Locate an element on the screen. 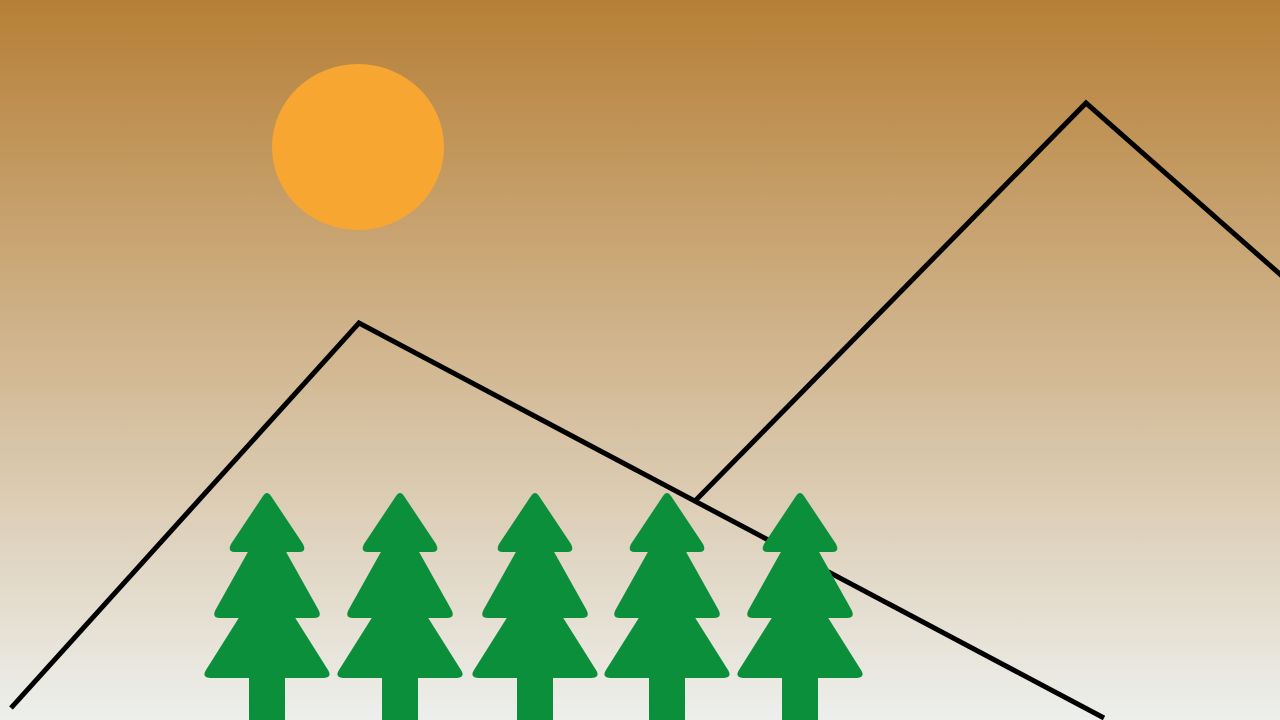 The image size is (1280, 720). sun-icon is located at coordinates (358, 147).